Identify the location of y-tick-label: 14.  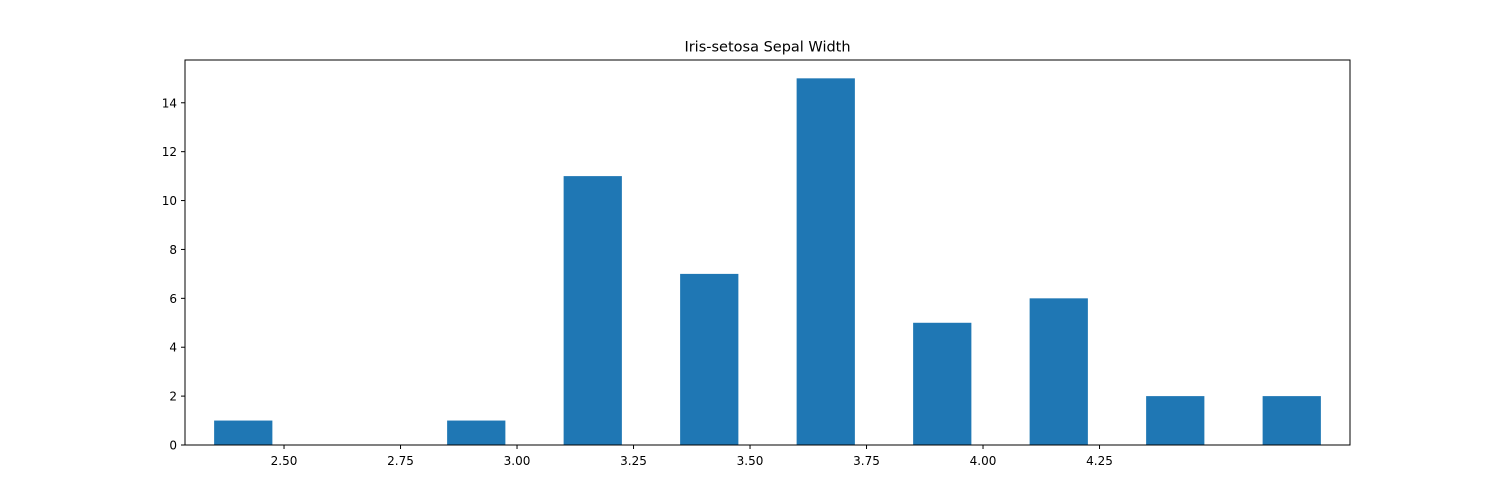
(169, 103).